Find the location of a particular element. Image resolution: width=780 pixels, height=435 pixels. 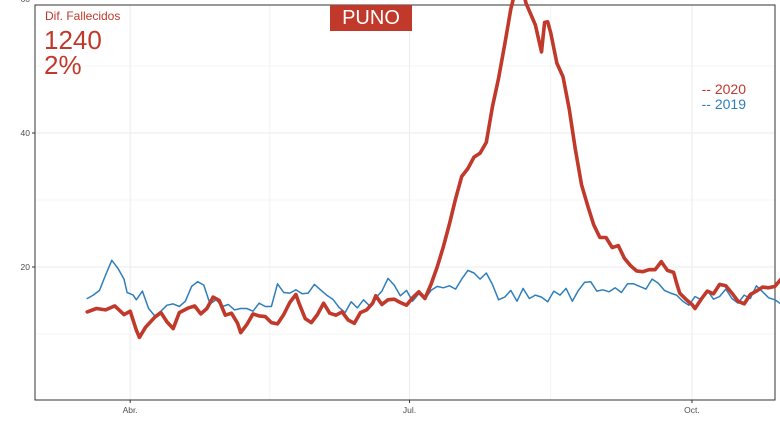

legend-item-2020: -- 2020 is located at coordinates (723, 89).